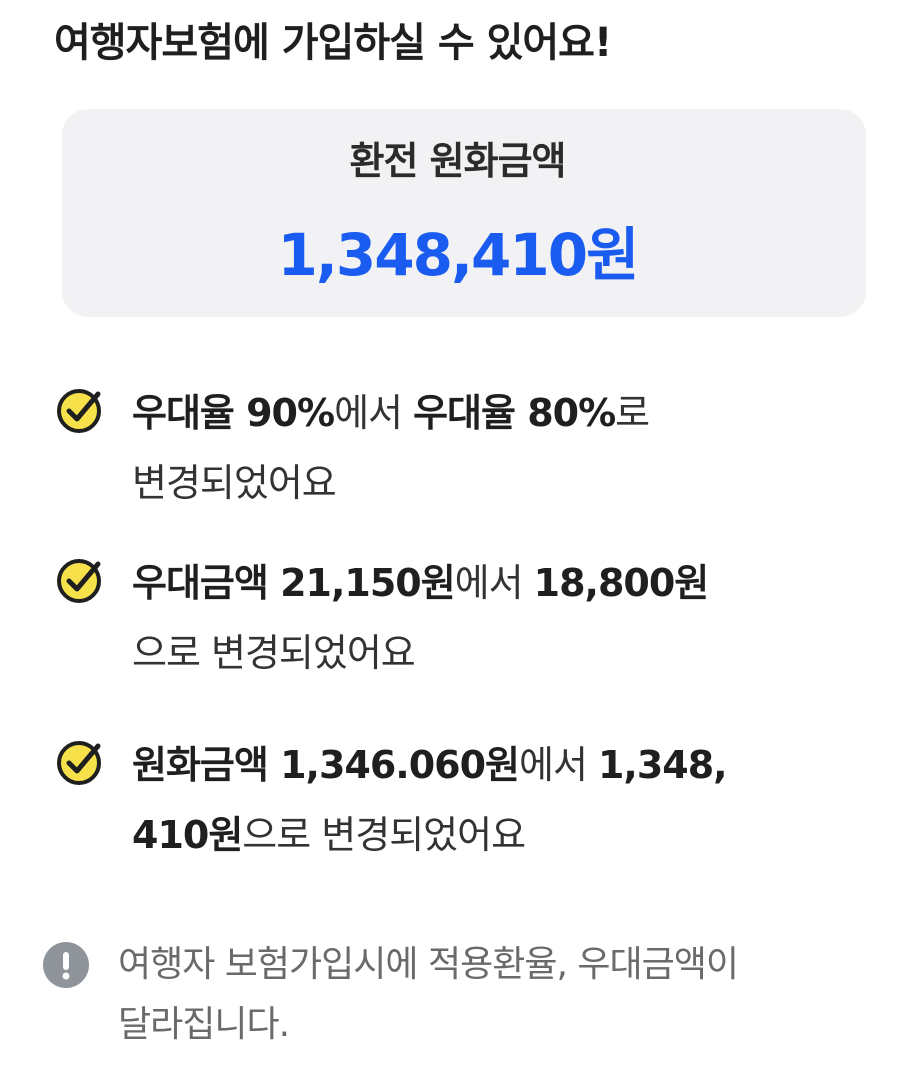  I want to click on change-new-value: 18,800원, so click(621, 583).